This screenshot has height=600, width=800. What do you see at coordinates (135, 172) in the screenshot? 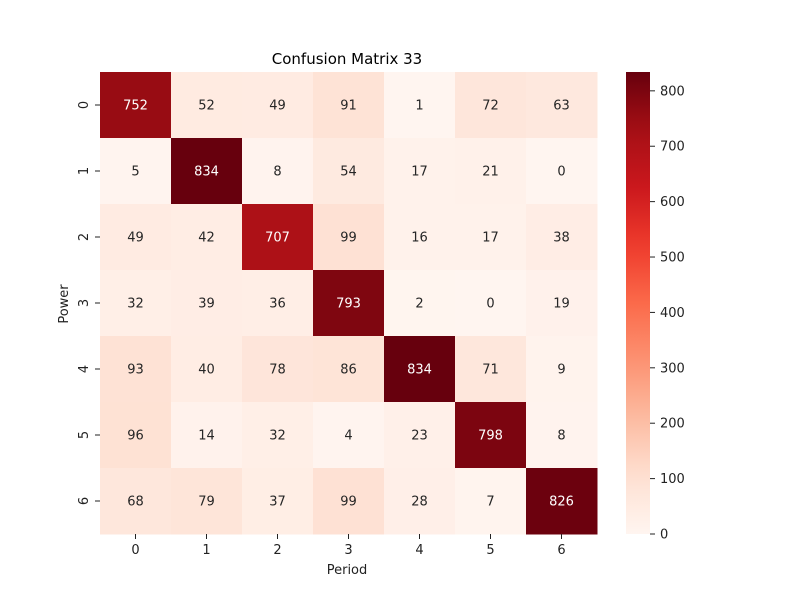
I see `cell-value-label: 5` at bounding box center [135, 172].